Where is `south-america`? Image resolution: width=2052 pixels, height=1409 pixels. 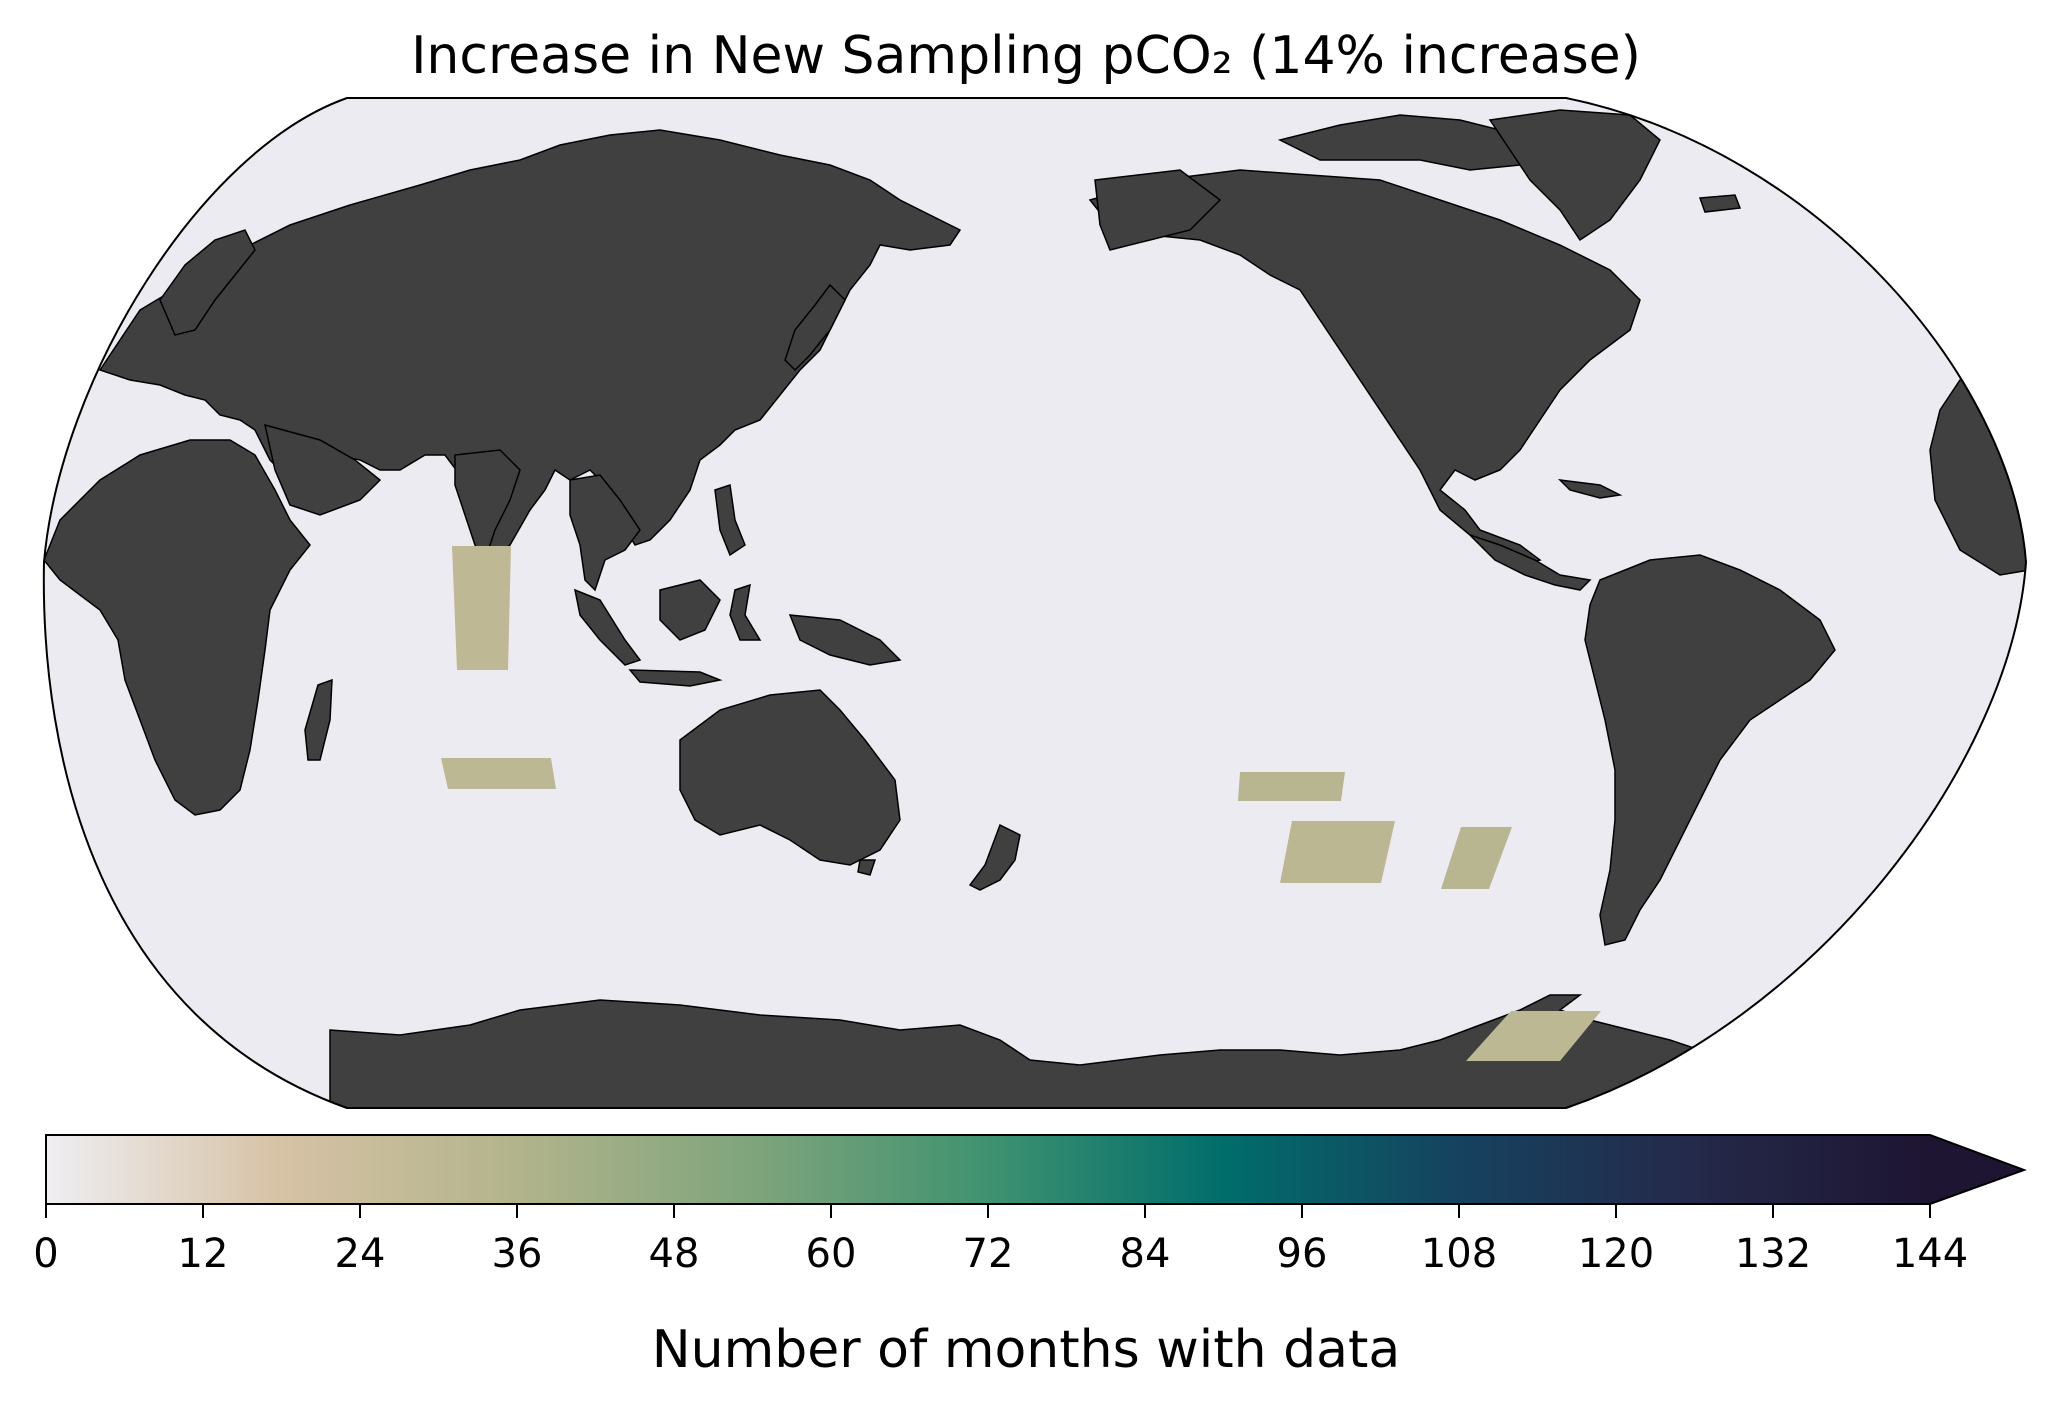
south-america is located at coordinates (1710, 750).